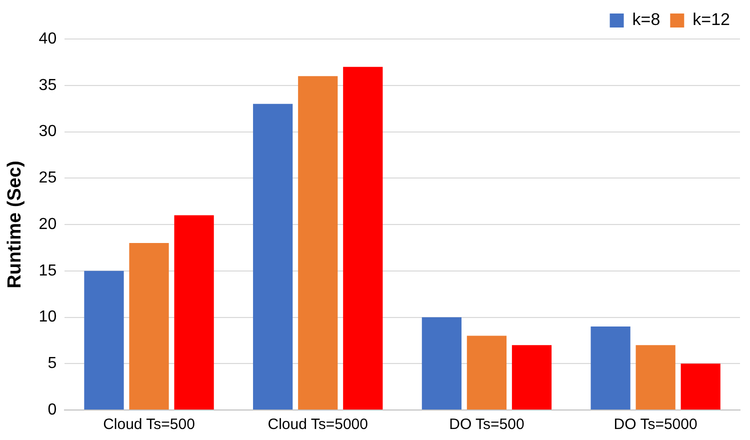 The image size is (750, 440). I want to click on y-tick-label: 20, so click(47, 224).